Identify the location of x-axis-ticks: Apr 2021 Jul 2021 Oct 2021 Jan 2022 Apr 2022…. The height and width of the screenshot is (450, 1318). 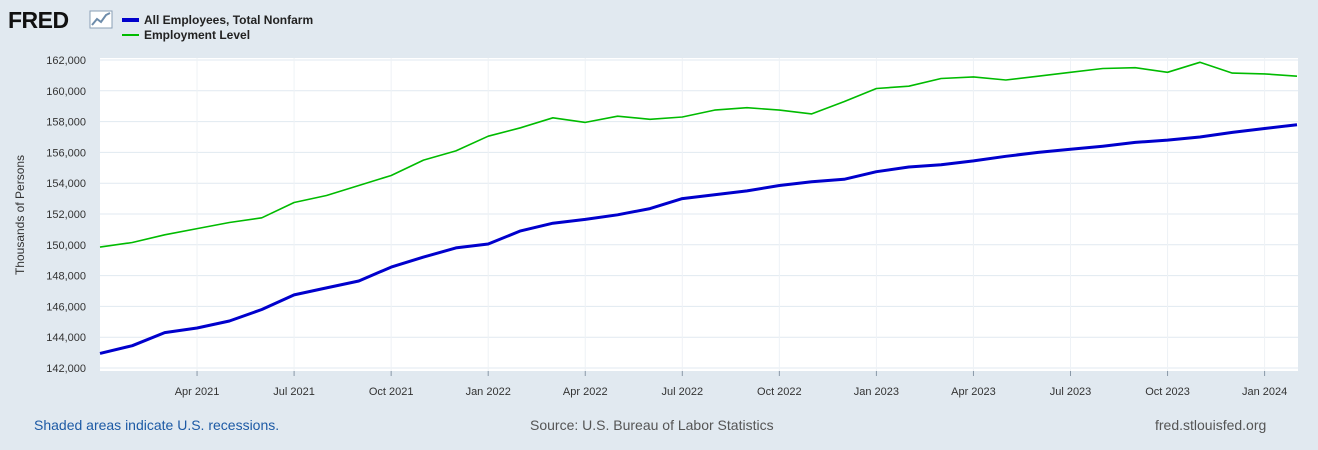
(731, 384).